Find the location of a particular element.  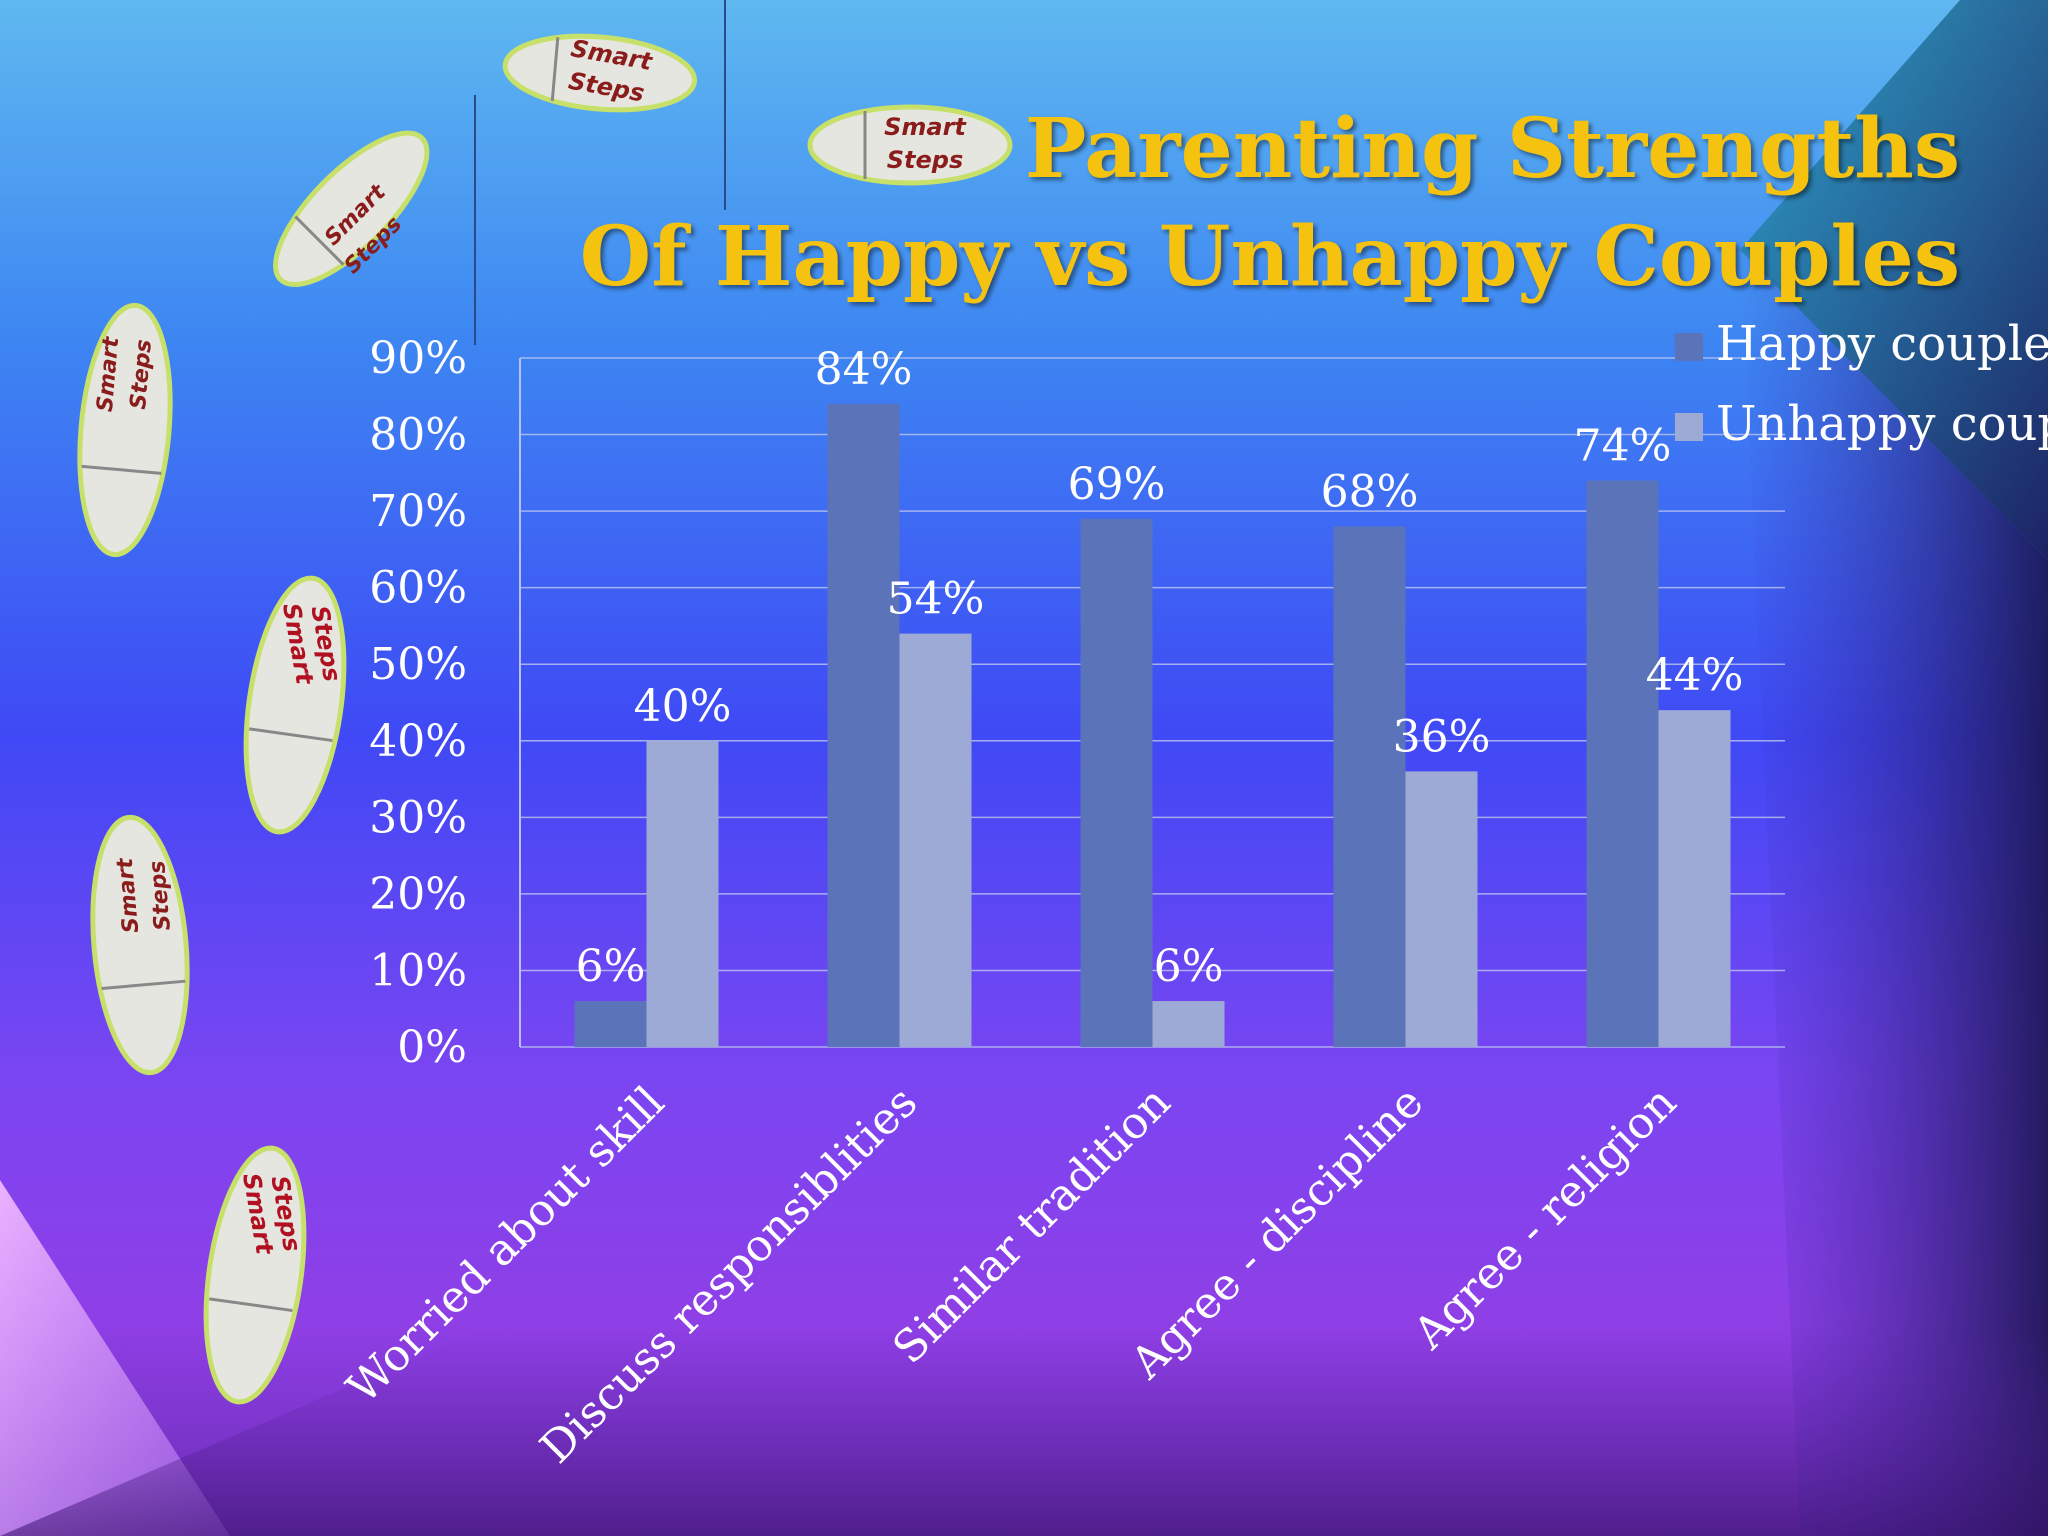

y-tick-label: 0% is located at coordinates (432, 1047).